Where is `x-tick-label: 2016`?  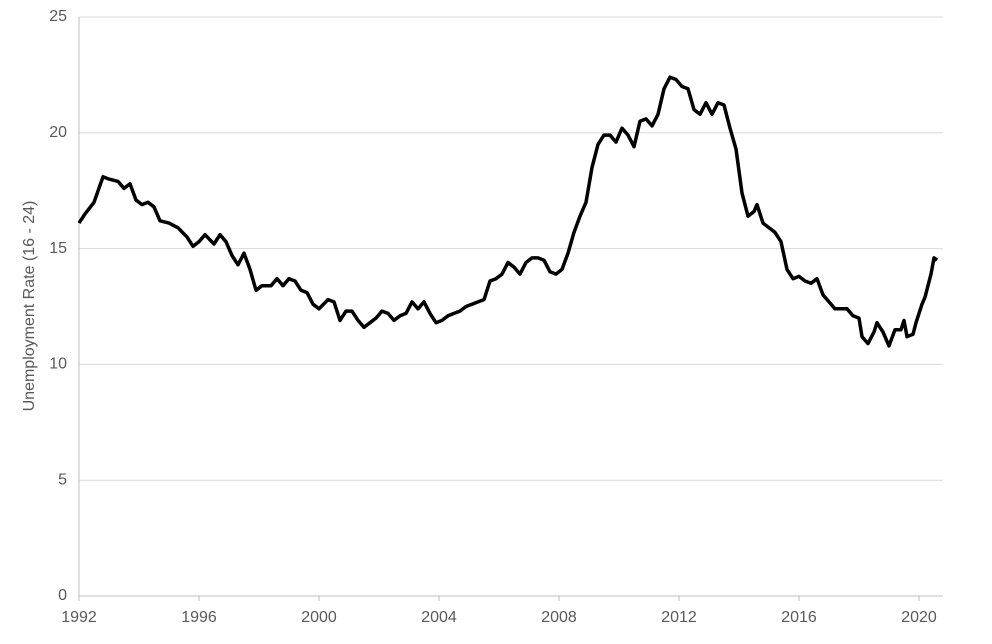
x-tick-label: 2016 is located at coordinates (799, 617).